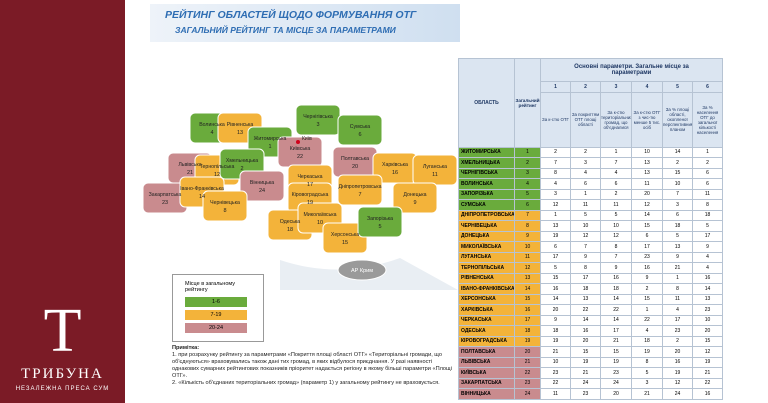 The image size is (768, 403). What do you see at coordinates (355, 159) in the screenshot?
I see `region-name: Полтавська` at bounding box center [355, 159].